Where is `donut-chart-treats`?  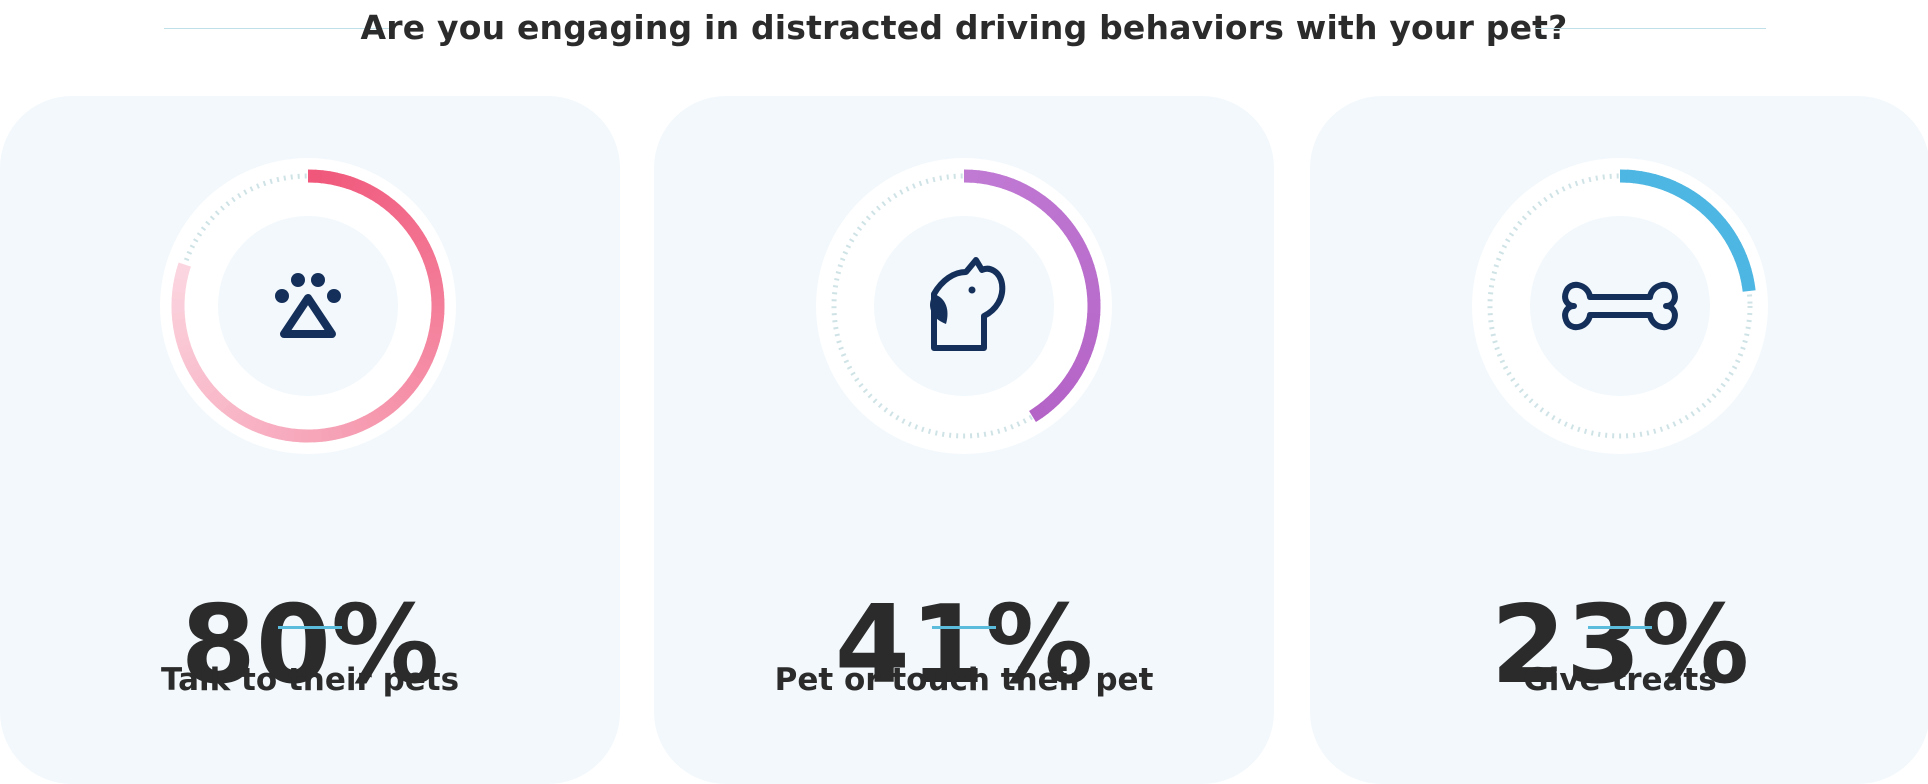 donut-chart-treats is located at coordinates (1620, 306).